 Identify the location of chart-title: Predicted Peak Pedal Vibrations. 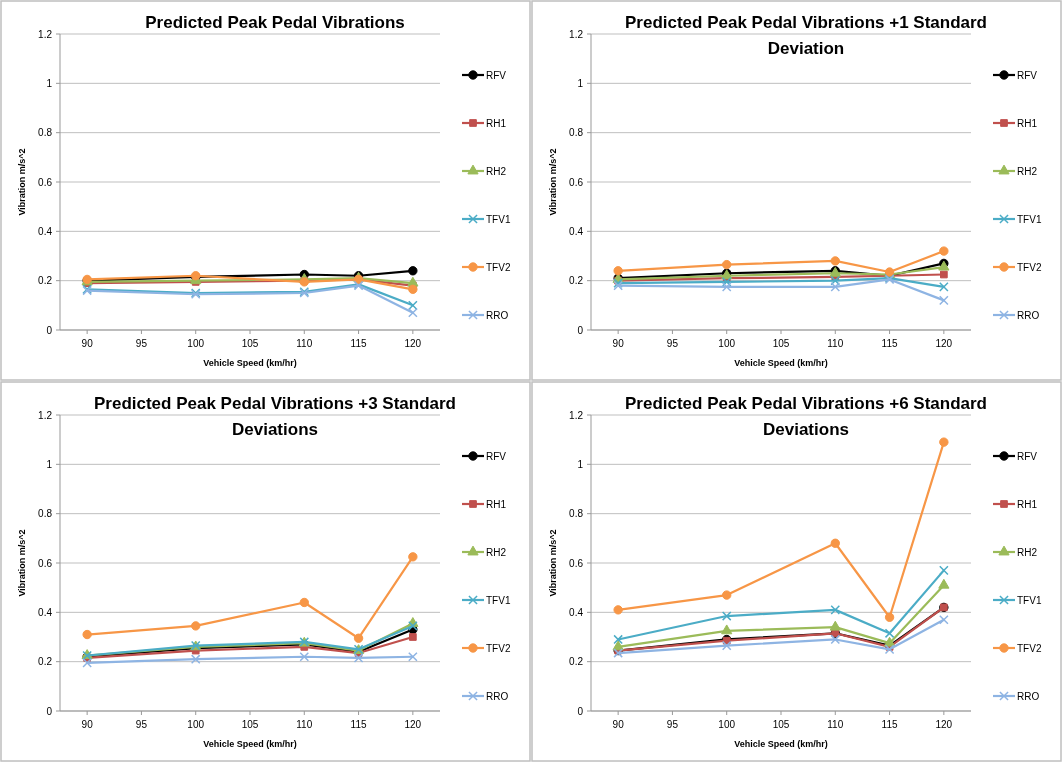
(275, 22).